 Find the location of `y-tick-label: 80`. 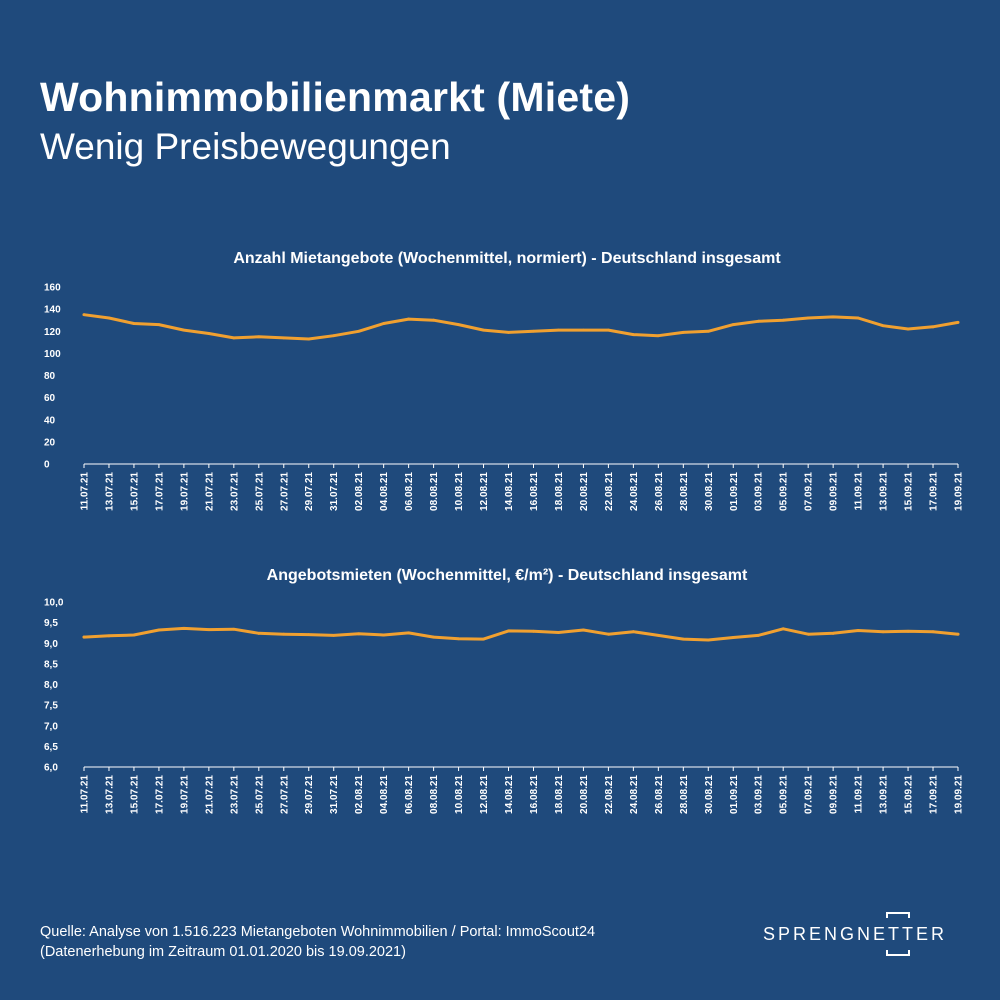

y-tick-label: 80 is located at coordinates (50, 376).